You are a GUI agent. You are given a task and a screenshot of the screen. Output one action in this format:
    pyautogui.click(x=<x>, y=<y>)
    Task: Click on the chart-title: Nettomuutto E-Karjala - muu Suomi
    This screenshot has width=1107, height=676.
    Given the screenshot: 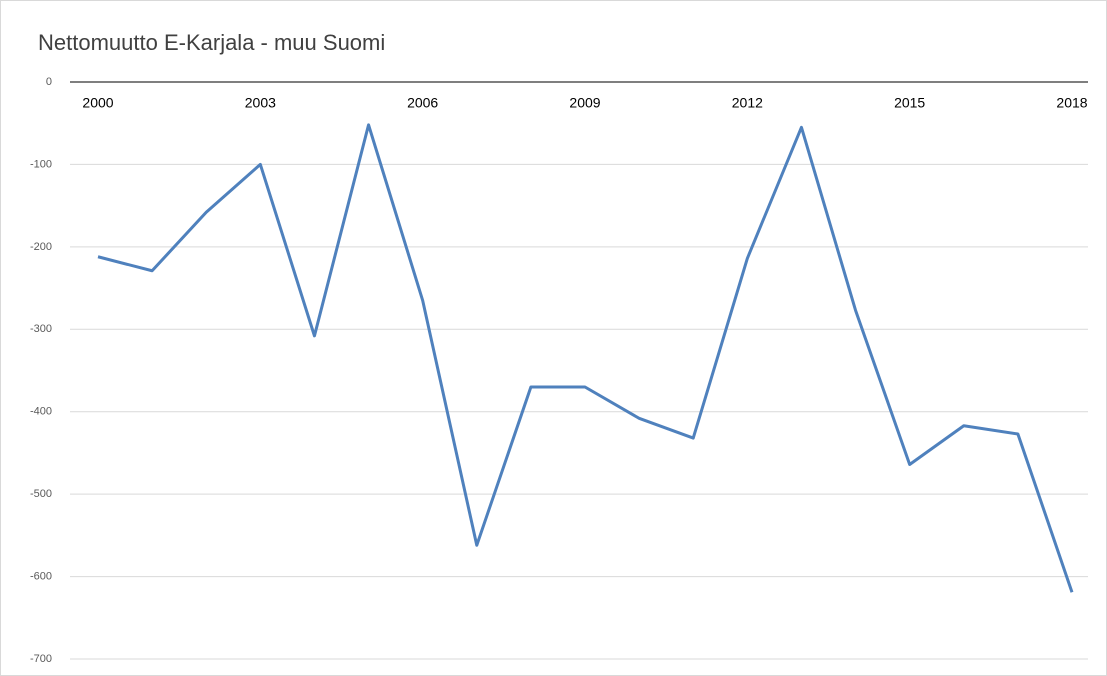 What is the action you would take?
    pyautogui.click(x=211, y=42)
    